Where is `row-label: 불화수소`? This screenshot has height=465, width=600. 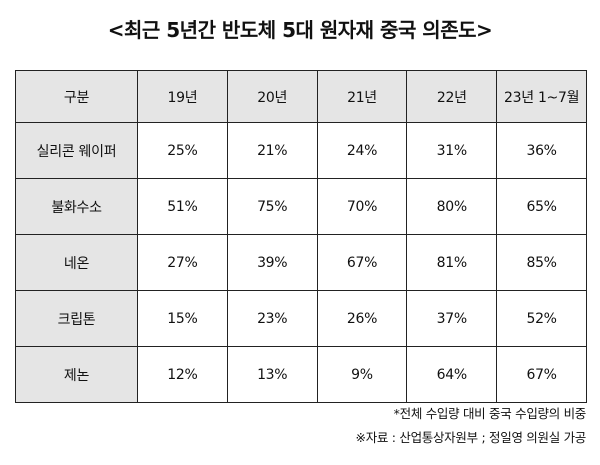
row-label: 불화수소 is located at coordinates (76, 206).